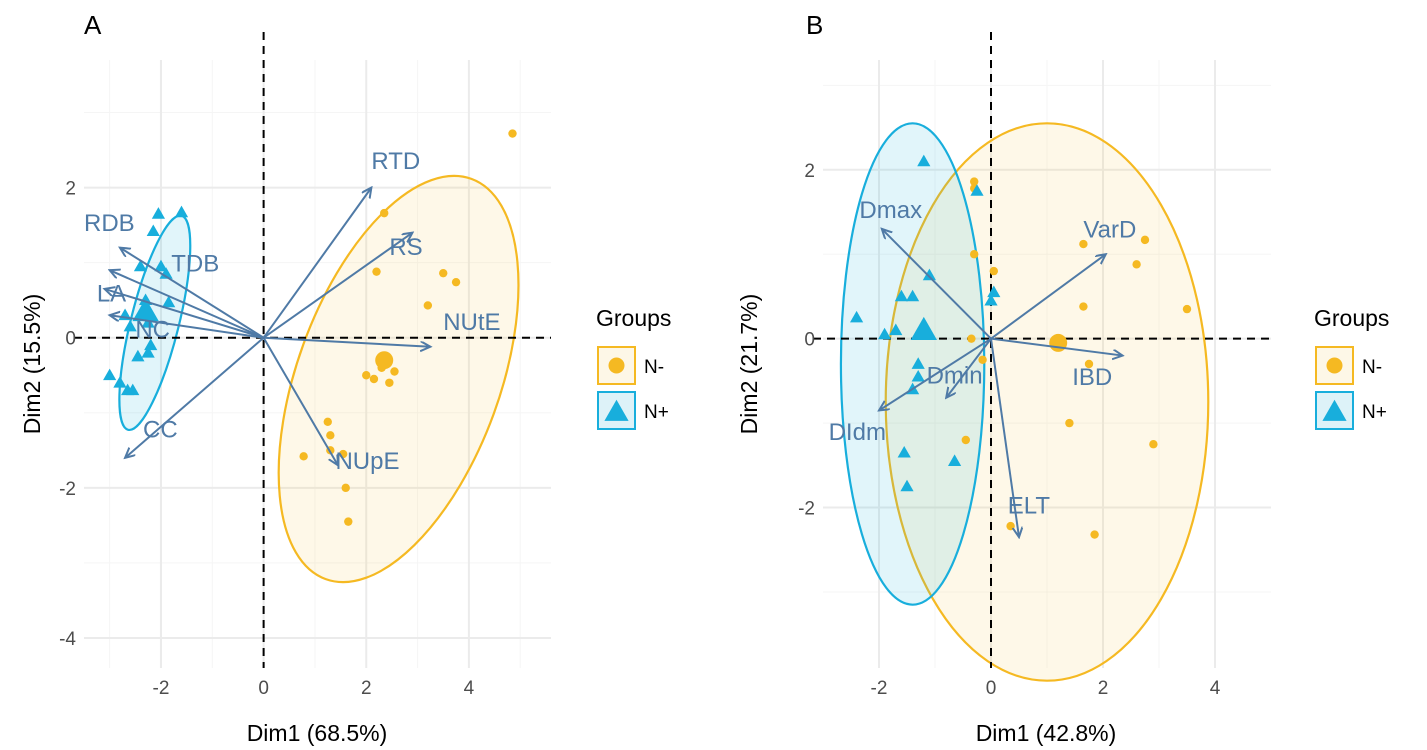 The width and height of the screenshot is (1427, 750). I want to click on variable-label: TDB, so click(195, 264).